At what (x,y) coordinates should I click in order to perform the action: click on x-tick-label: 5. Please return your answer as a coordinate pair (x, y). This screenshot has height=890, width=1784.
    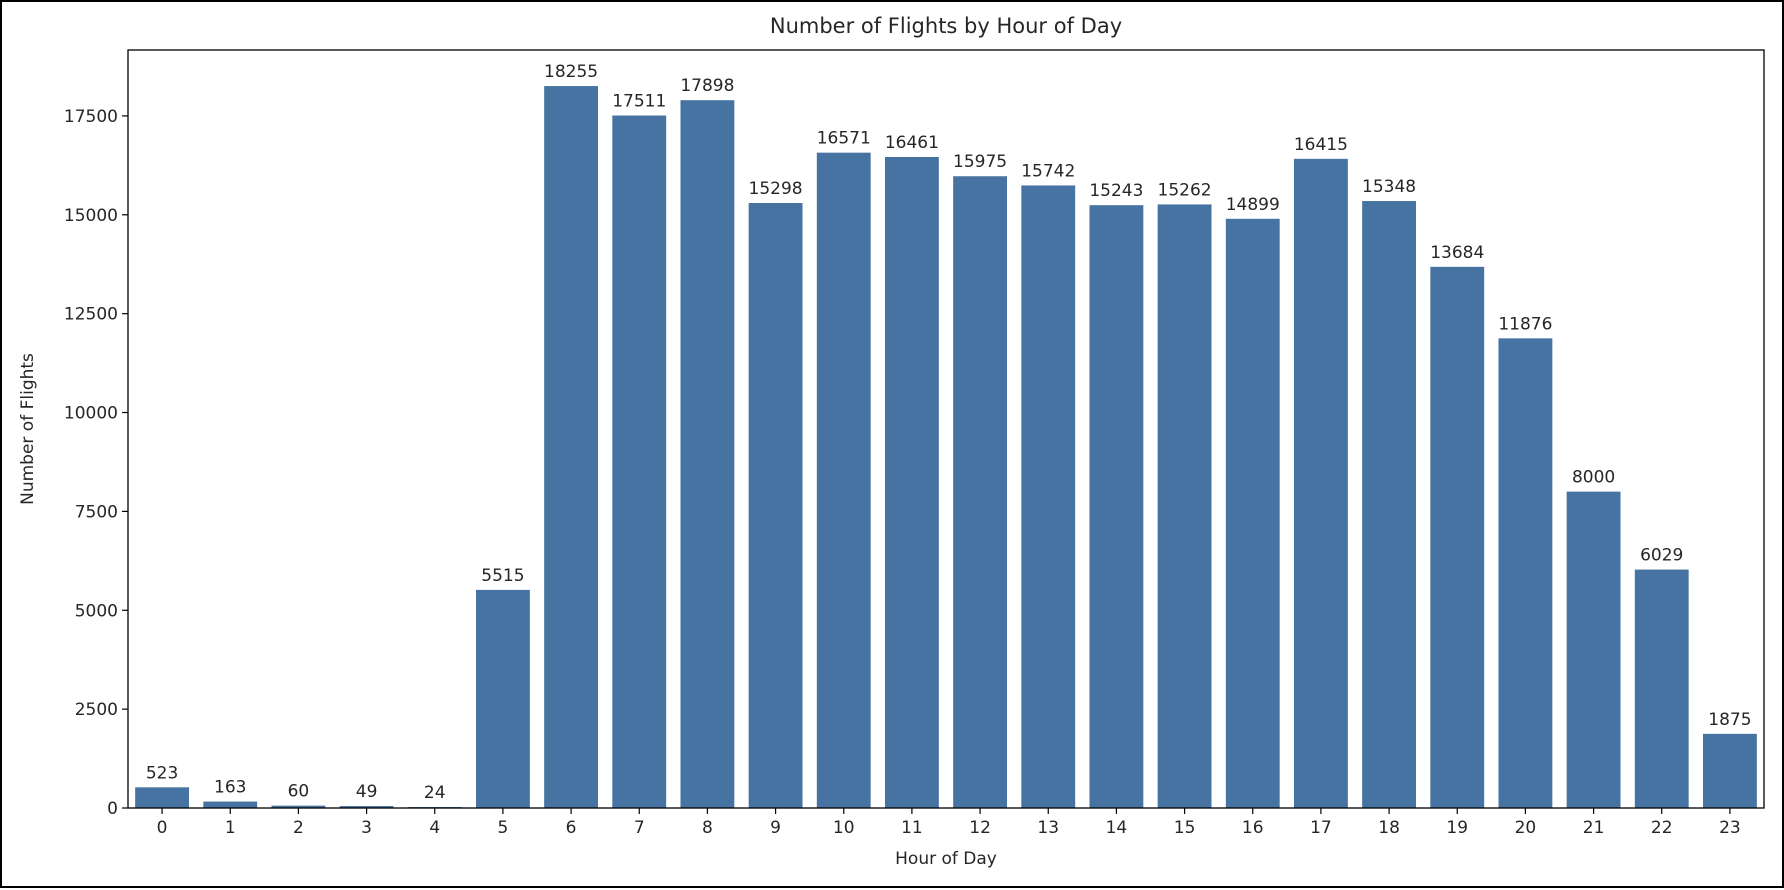
    Looking at the image, I should click on (503, 828).